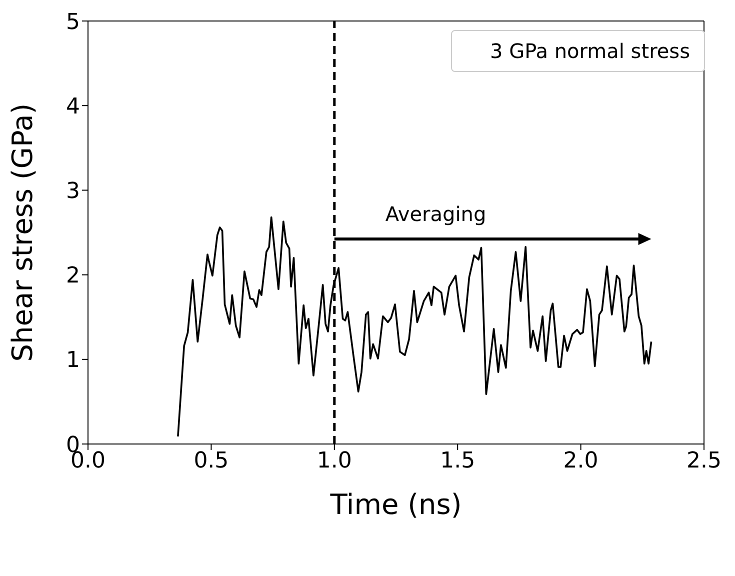 The width and height of the screenshot is (735, 576). Describe the element at coordinates (435, 214) in the screenshot. I see `annotation: Averaging` at that location.